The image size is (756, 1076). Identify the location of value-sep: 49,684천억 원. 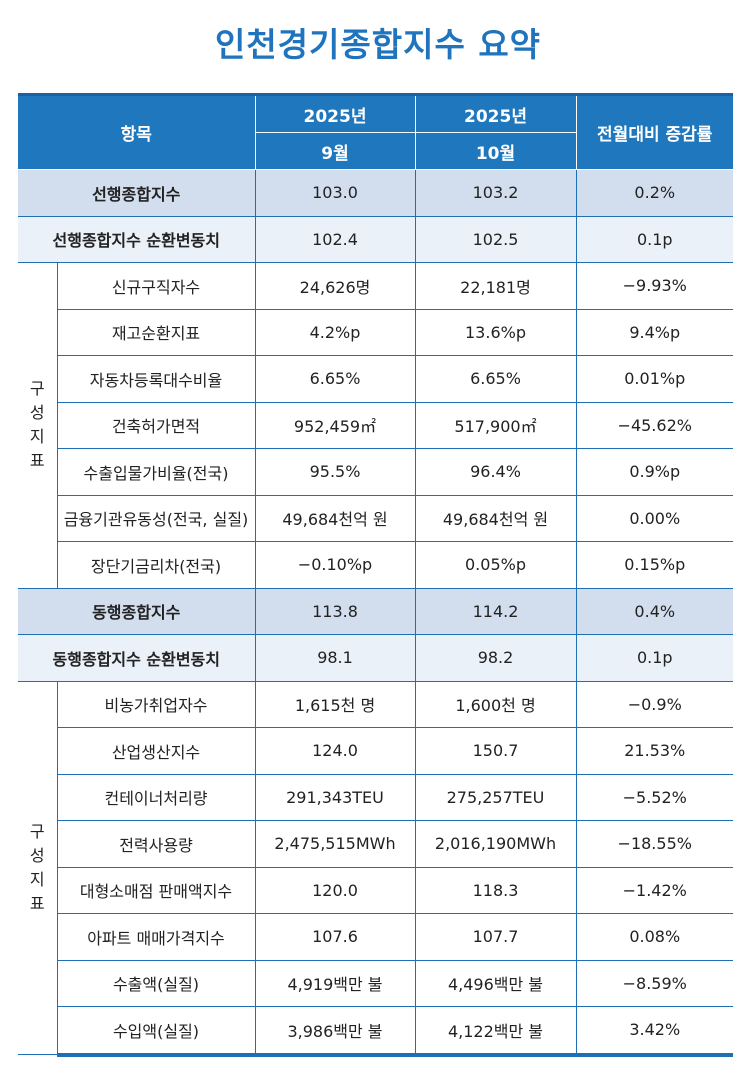
(335, 518).